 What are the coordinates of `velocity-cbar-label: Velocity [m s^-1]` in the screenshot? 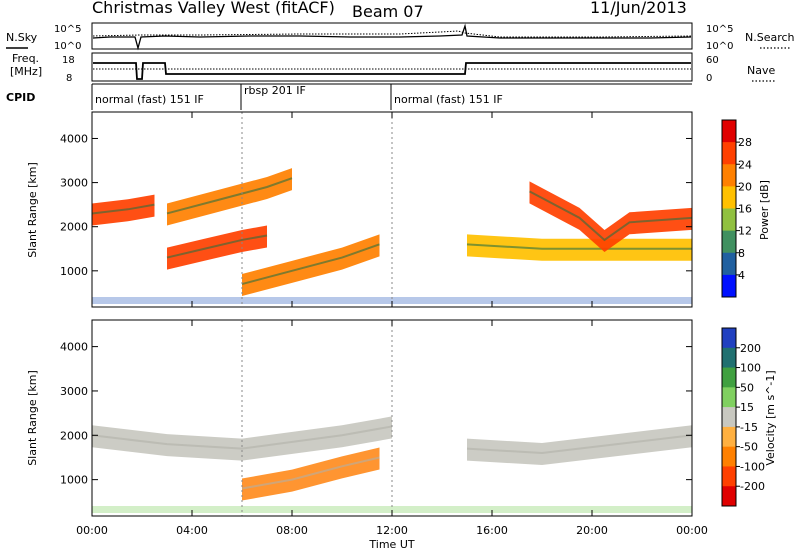 It's located at (770, 417).